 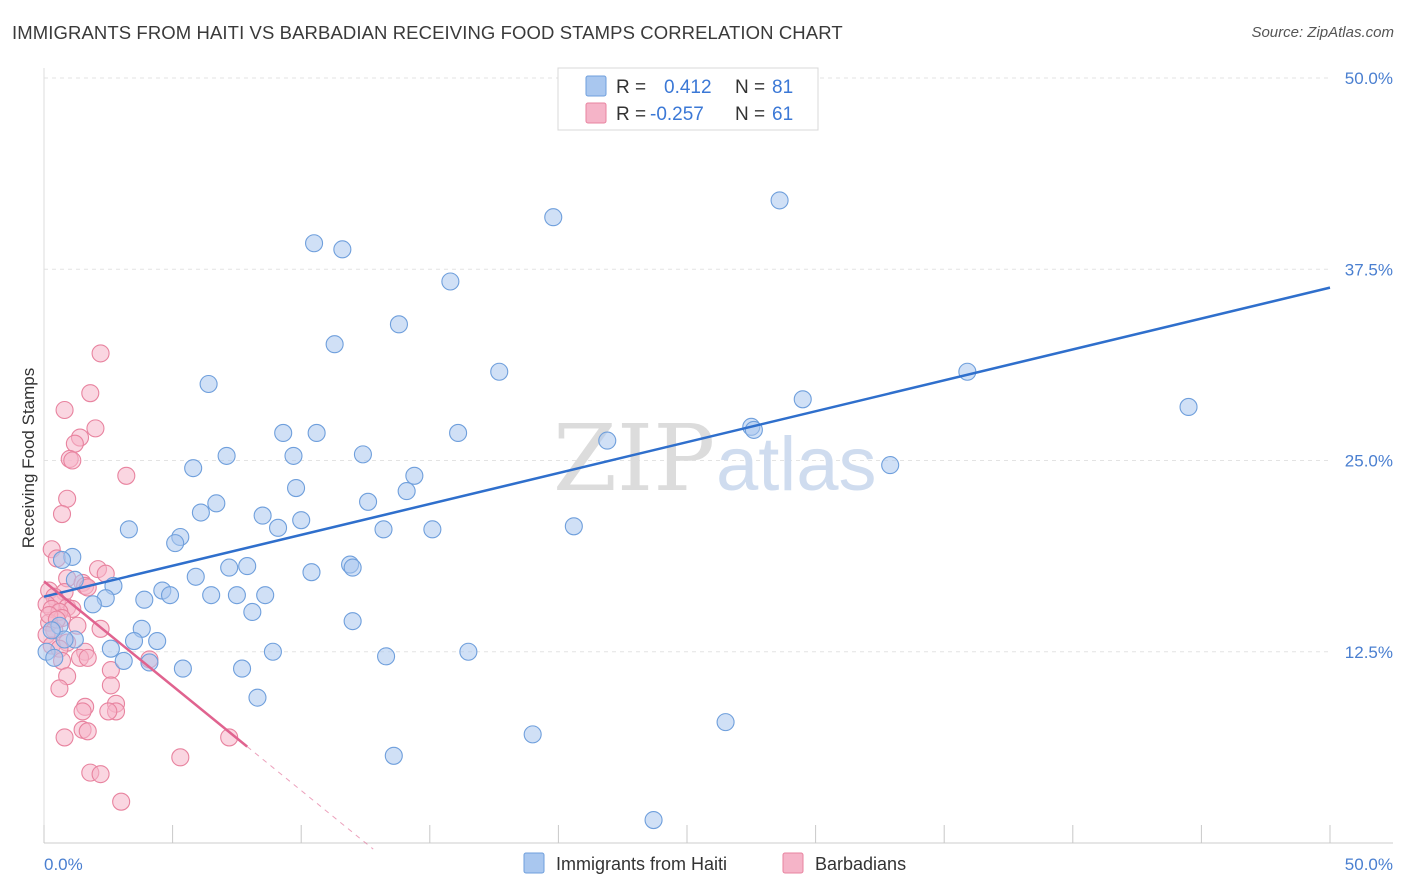 What do you see at coordinates (1369, 461) in the screenshot?
I see `y-tick-label: 25.0%` at bounding box center [1369, 461].